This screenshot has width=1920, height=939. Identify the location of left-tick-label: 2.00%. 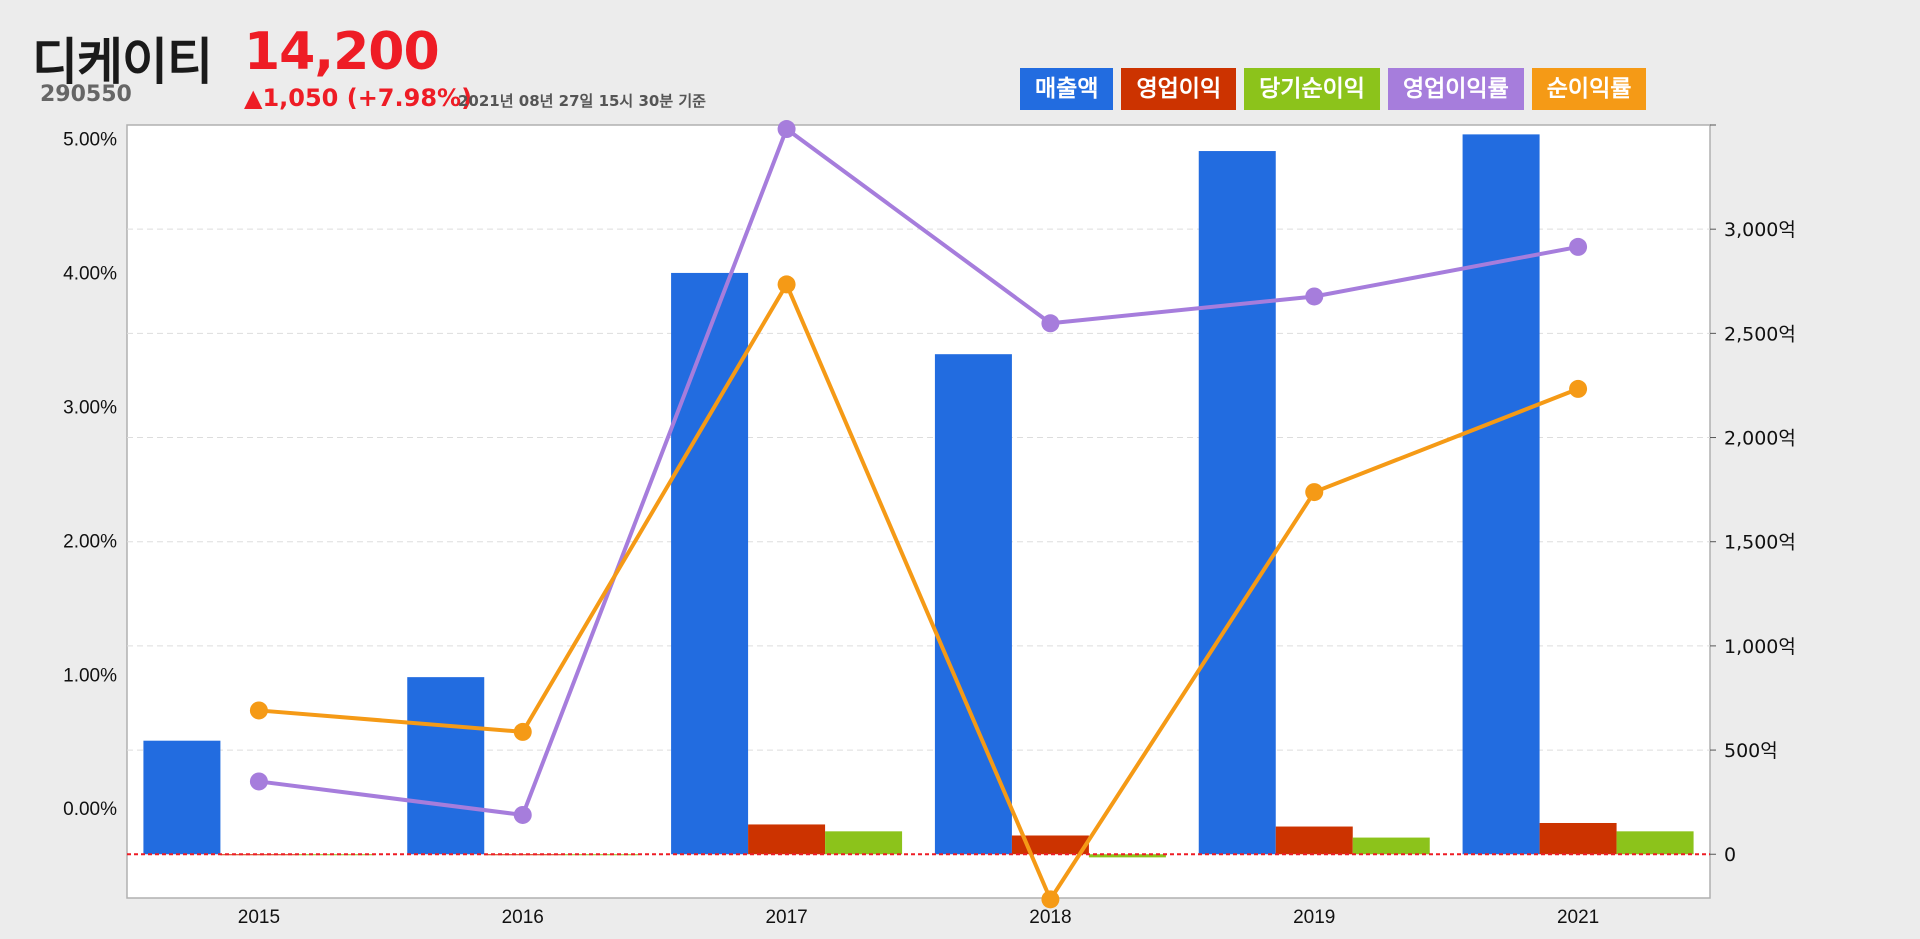
(90, 541).